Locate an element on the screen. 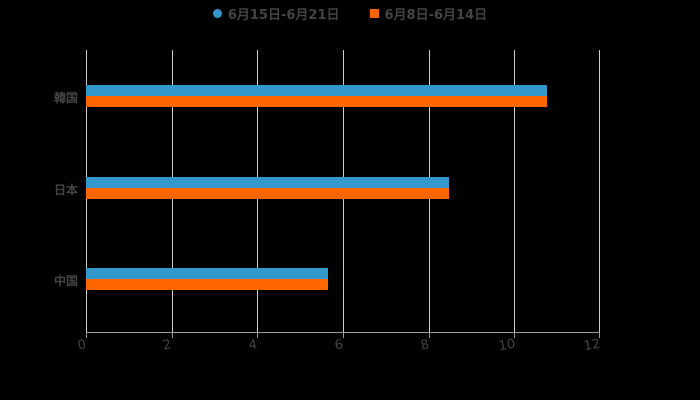 This screenshot has width=700, height=400. legend-item-series-1: 6月15日-6月21日 is located at coordinates (276, 13).